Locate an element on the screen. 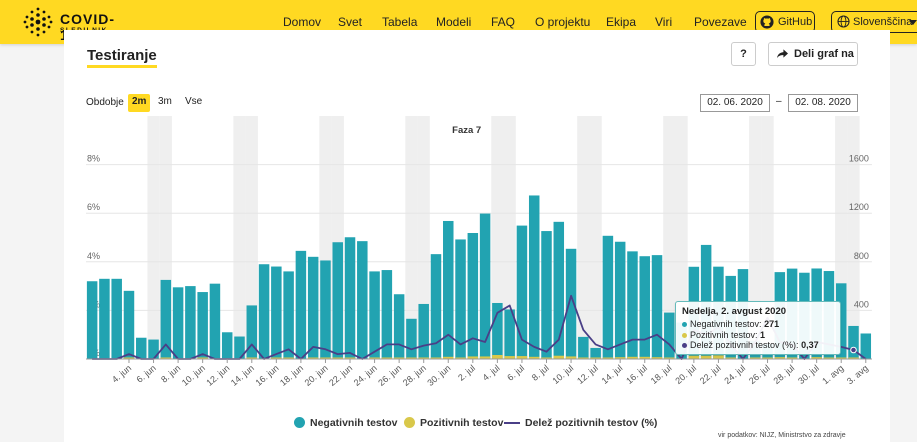  x-tick-label: 16. jun is located at coordinates (266, 375).